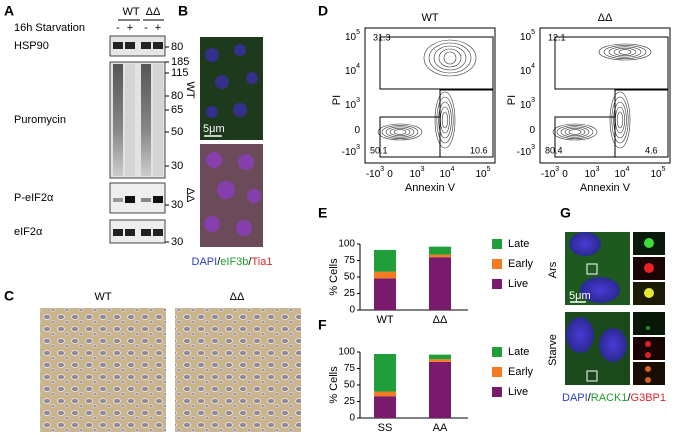 This screenshot has height=433, width=674. I want to click on plot-title: WT, so click(429, 18).